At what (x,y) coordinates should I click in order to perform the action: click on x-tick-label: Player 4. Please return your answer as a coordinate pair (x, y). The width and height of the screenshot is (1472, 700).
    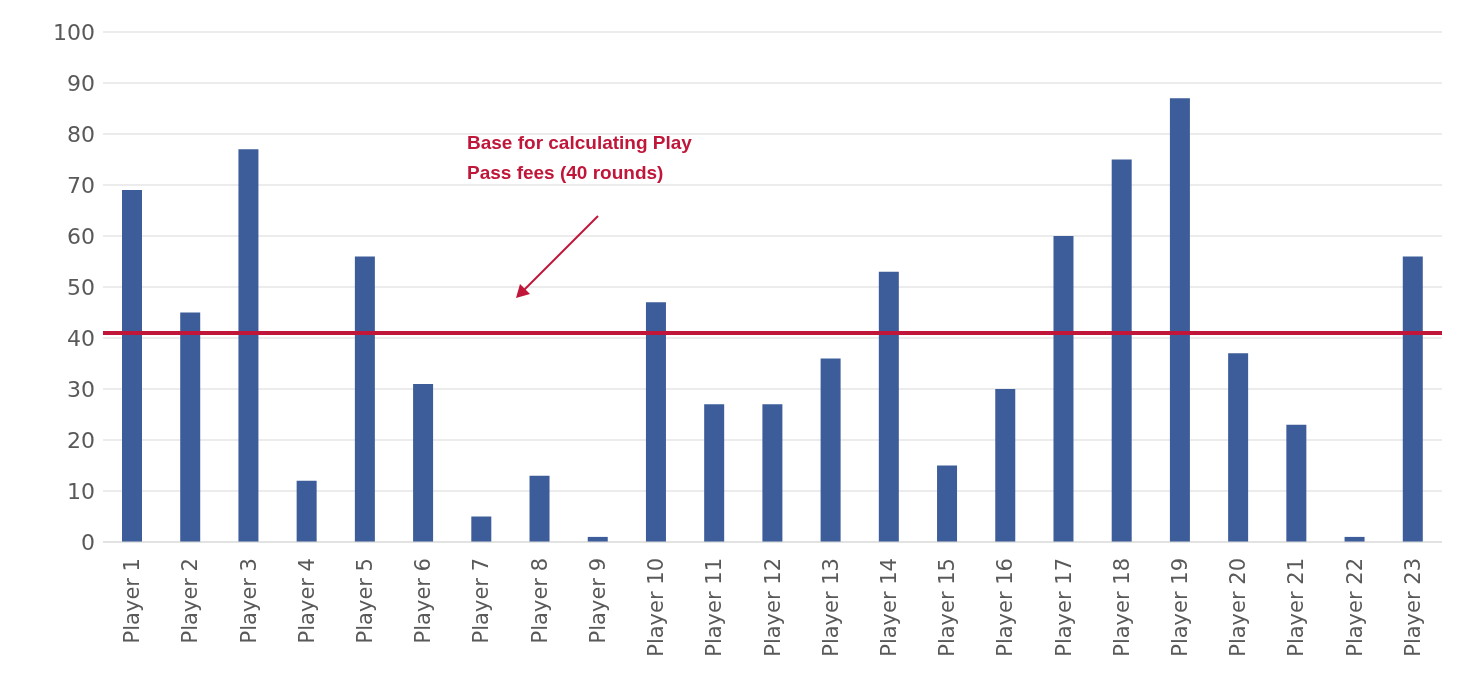
    Looking at the image, I should click on (306, 601).